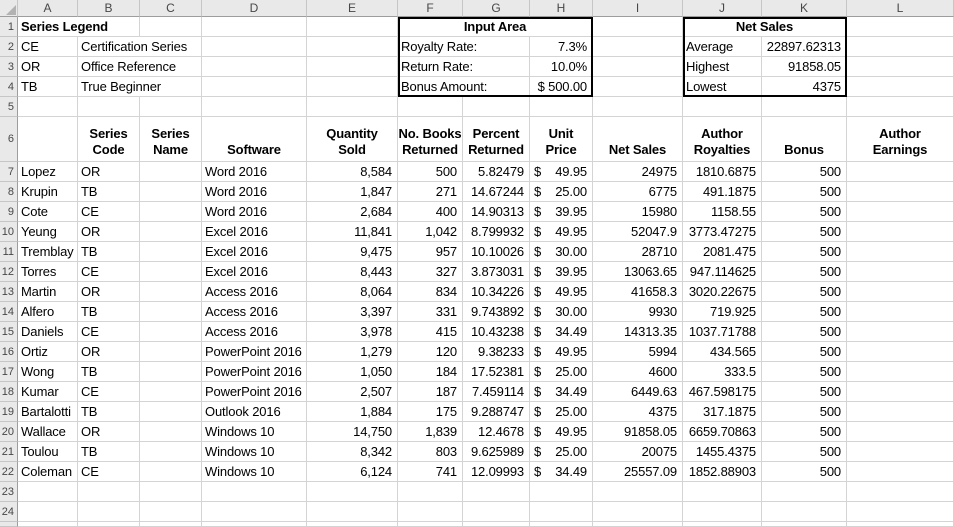 Image resolution: width=954 pixels, height=527 pixels. I want to click on cell-books-returned: 327, so click(430, 272).